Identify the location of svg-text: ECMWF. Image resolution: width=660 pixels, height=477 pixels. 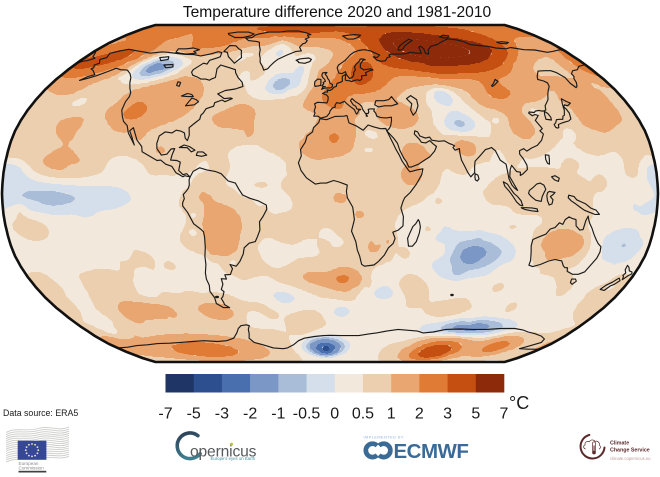
(431, 451).